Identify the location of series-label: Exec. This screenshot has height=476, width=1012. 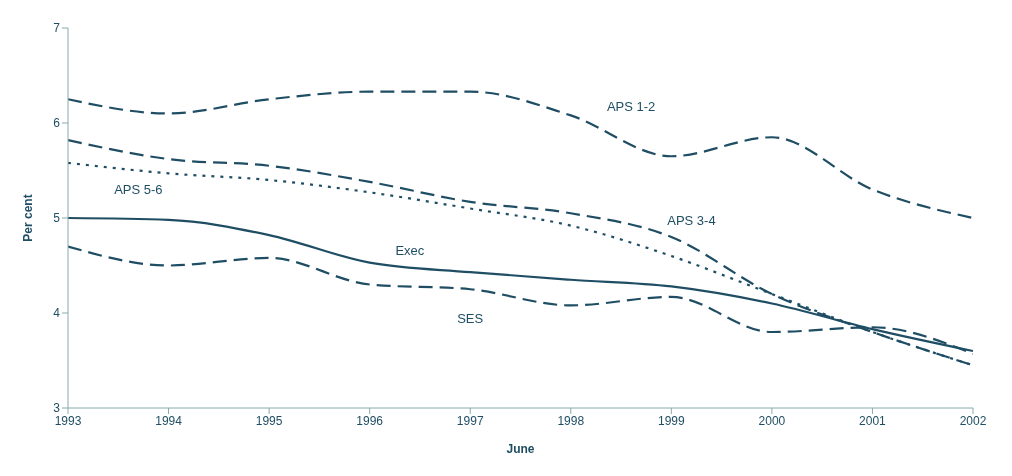
(410, 250).